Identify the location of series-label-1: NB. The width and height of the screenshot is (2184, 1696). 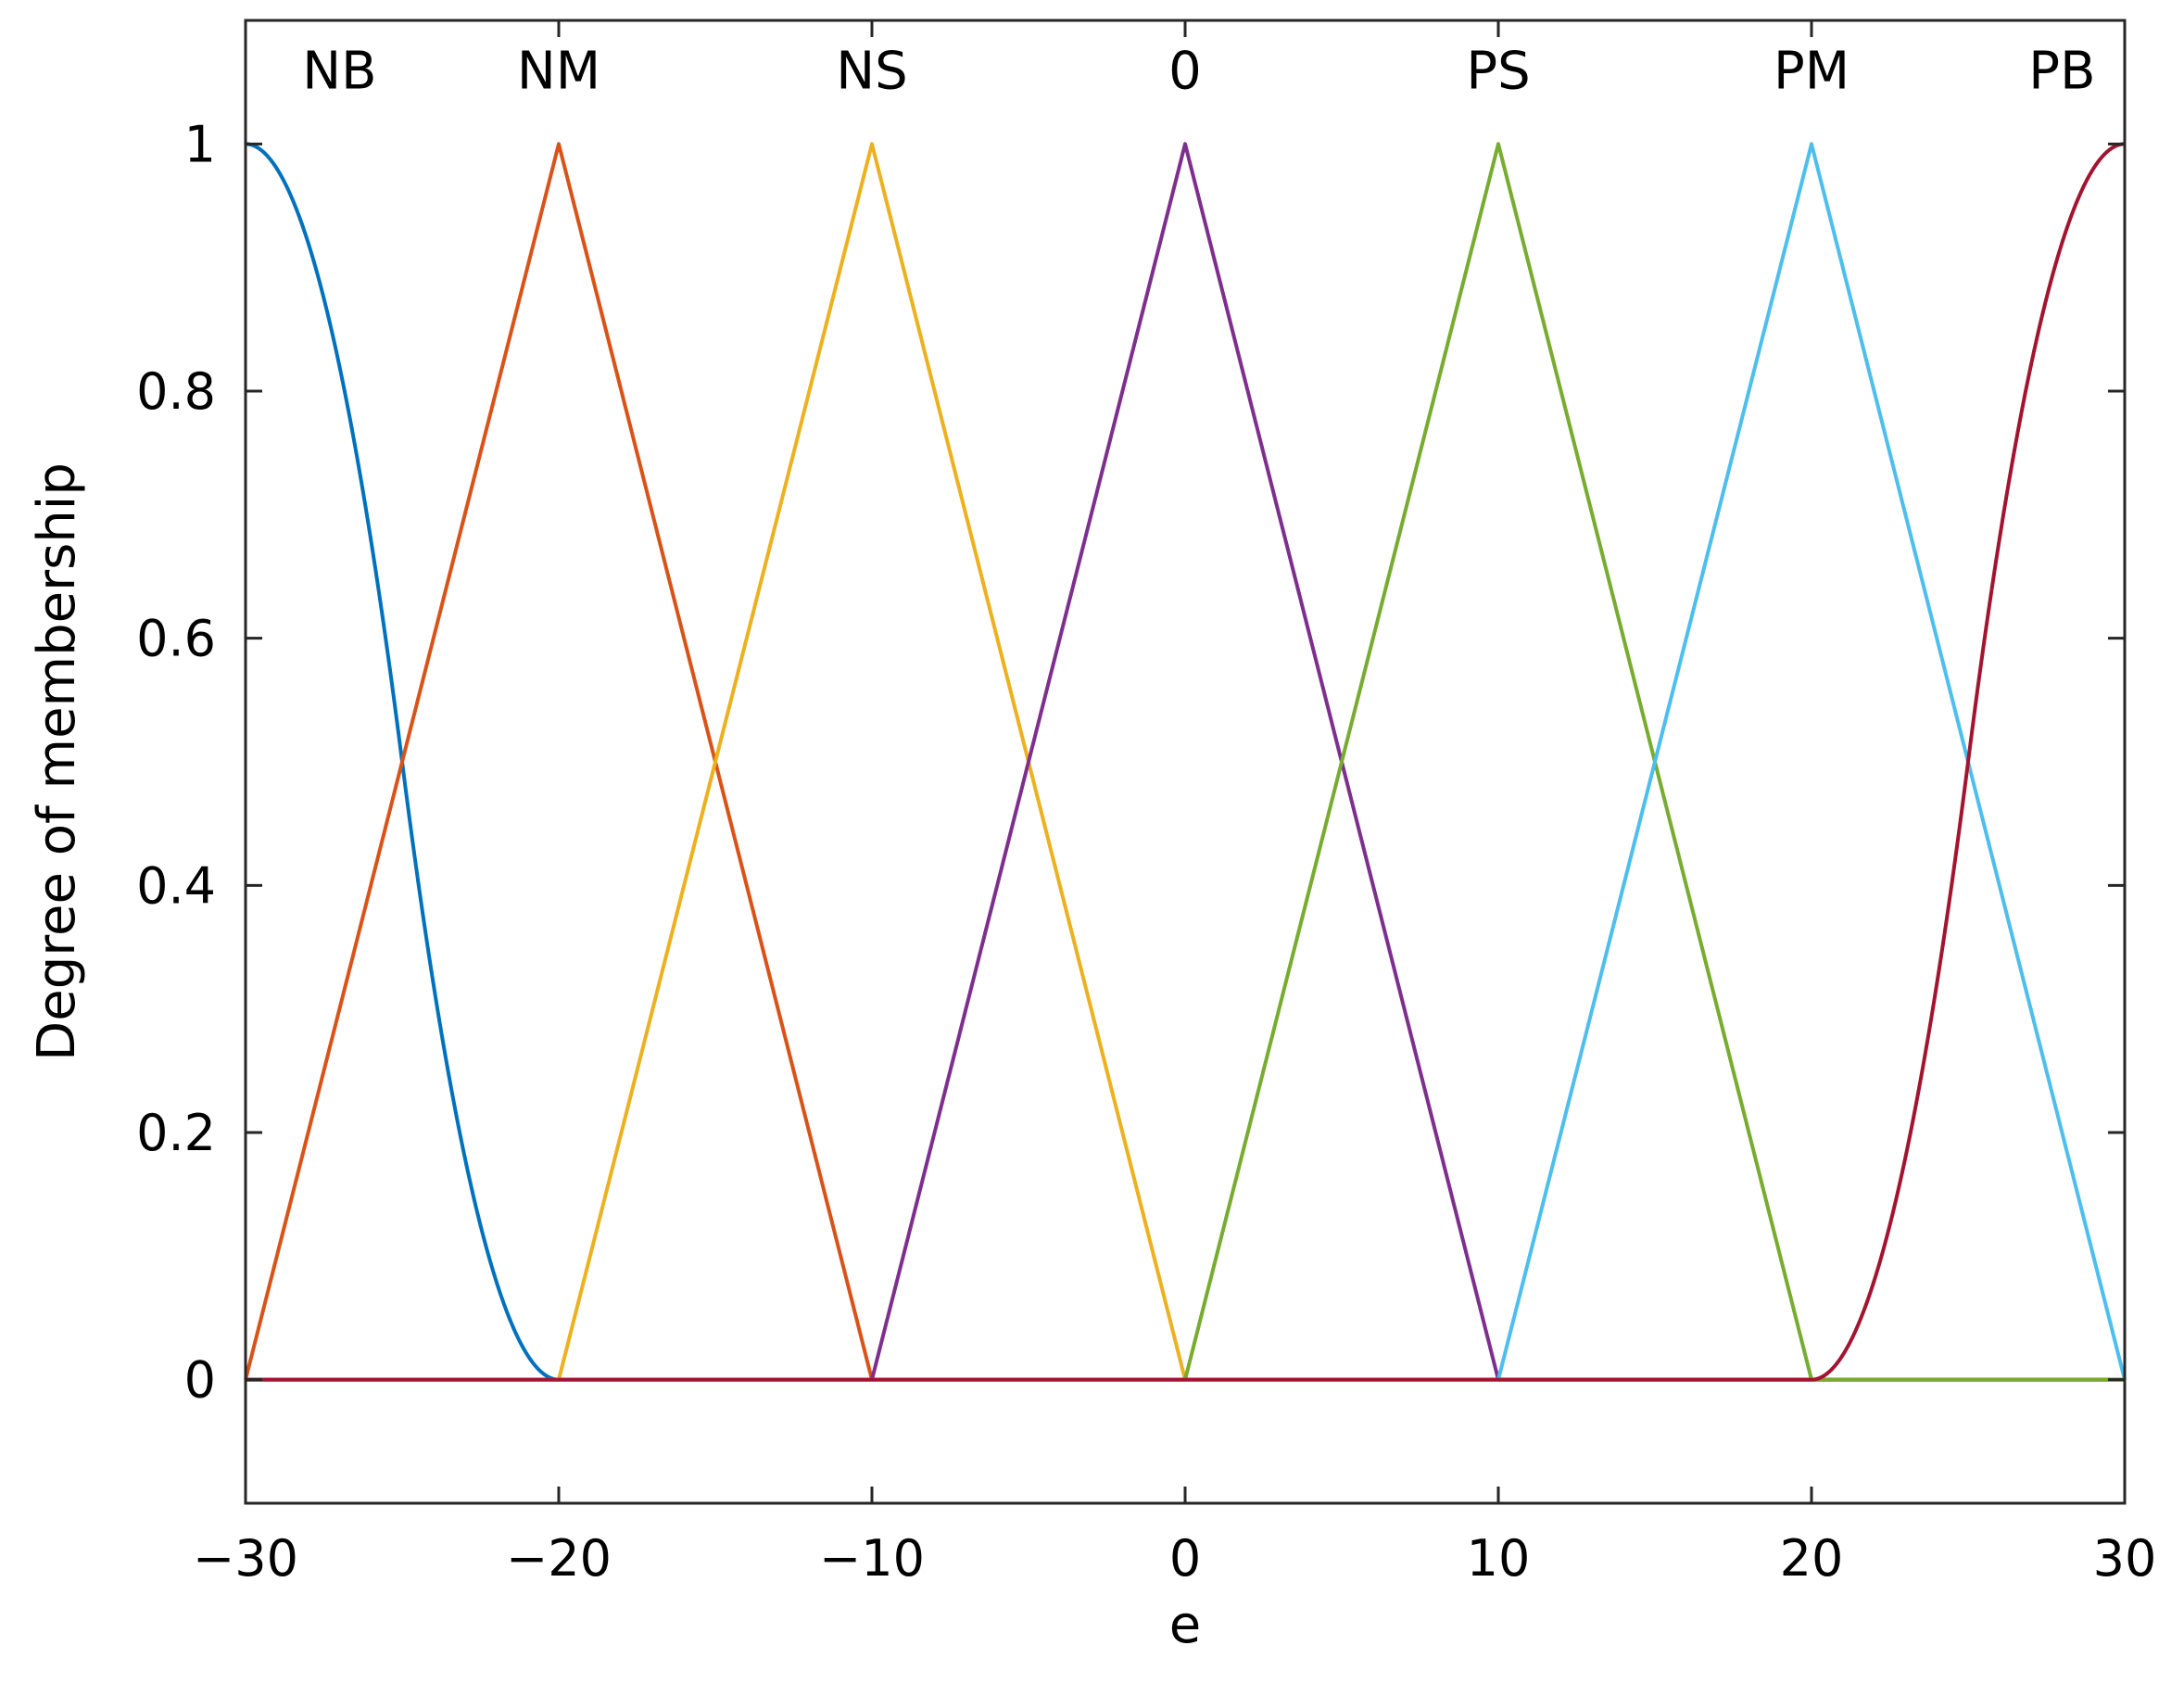
(339, 71).